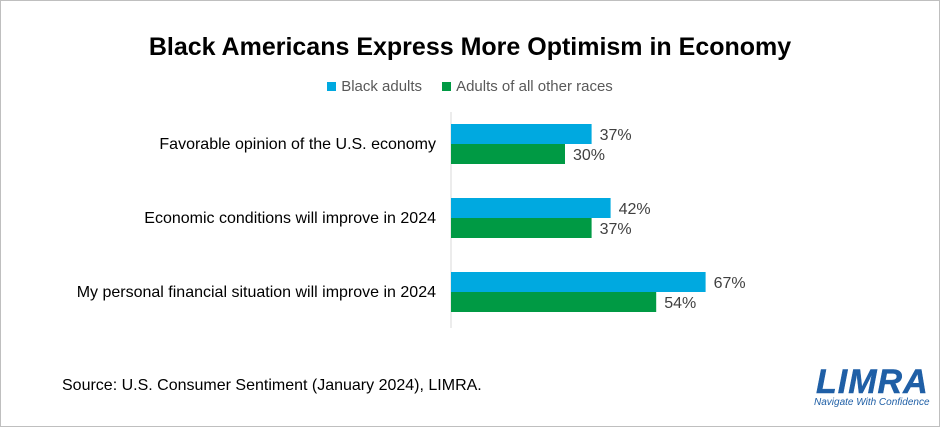 The height and width of the screenshot is (427, 940). What do you see at coordinates (534, 86) in the screenshot?
I see `legend-label-other-races: Adults of all other races` at bounding box center [534, 86].